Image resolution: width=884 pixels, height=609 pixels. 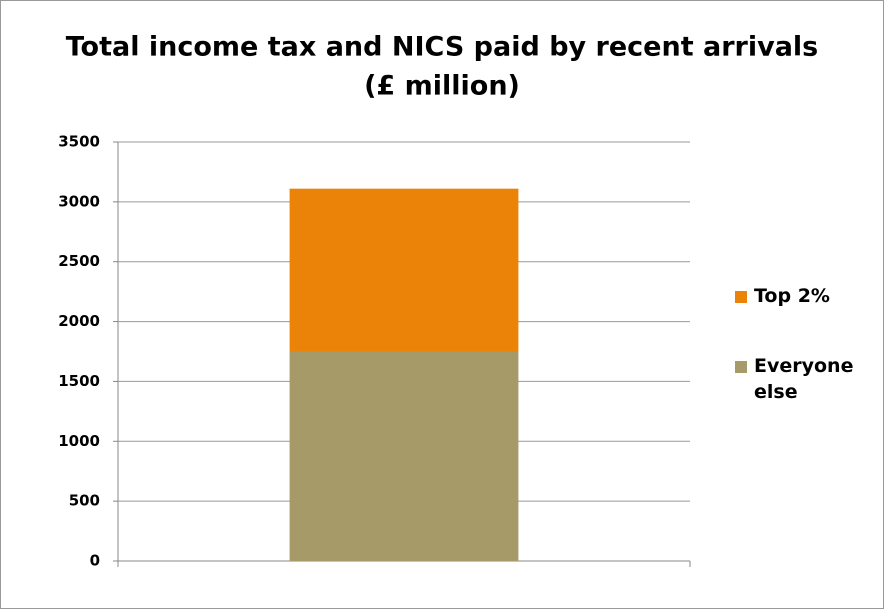 I want to click on legend-label: Top 2%, so click(x=792, y=296).